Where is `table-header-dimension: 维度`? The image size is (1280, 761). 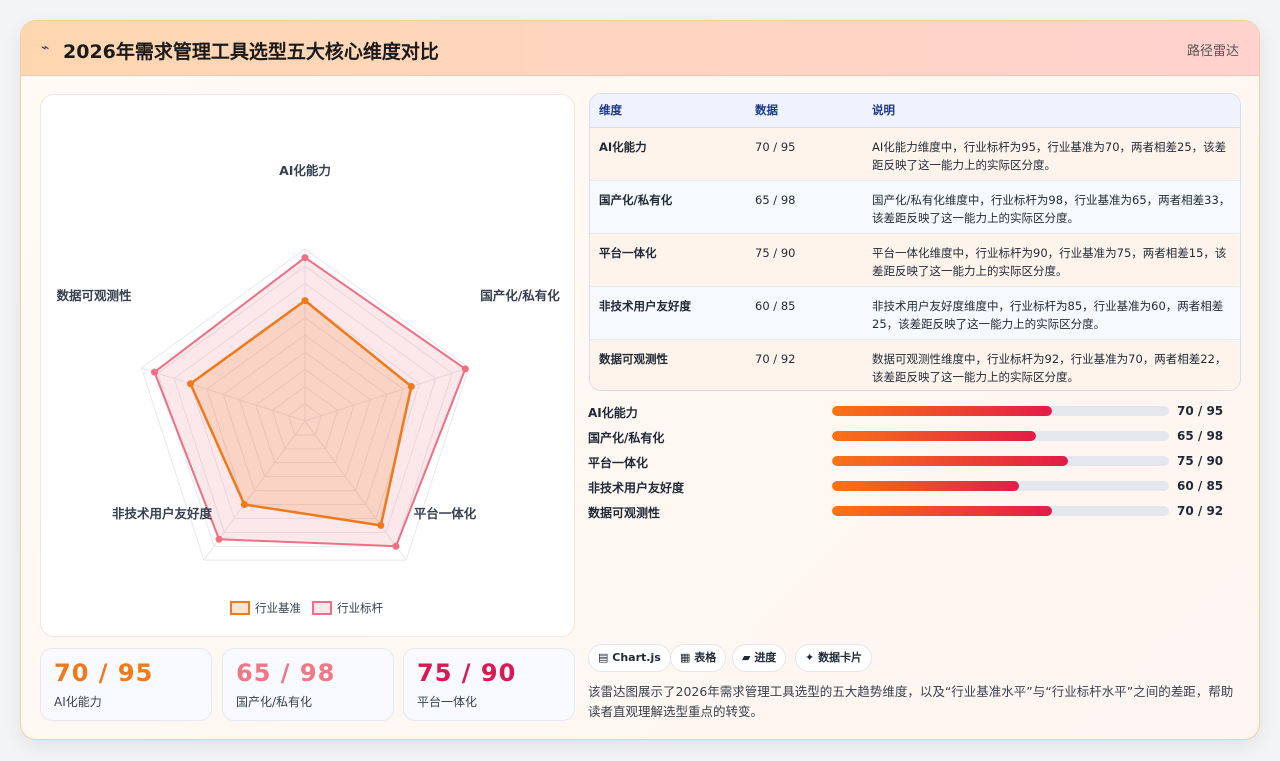 table-header-dimension: 维度 is located at coordinates (668, 111).